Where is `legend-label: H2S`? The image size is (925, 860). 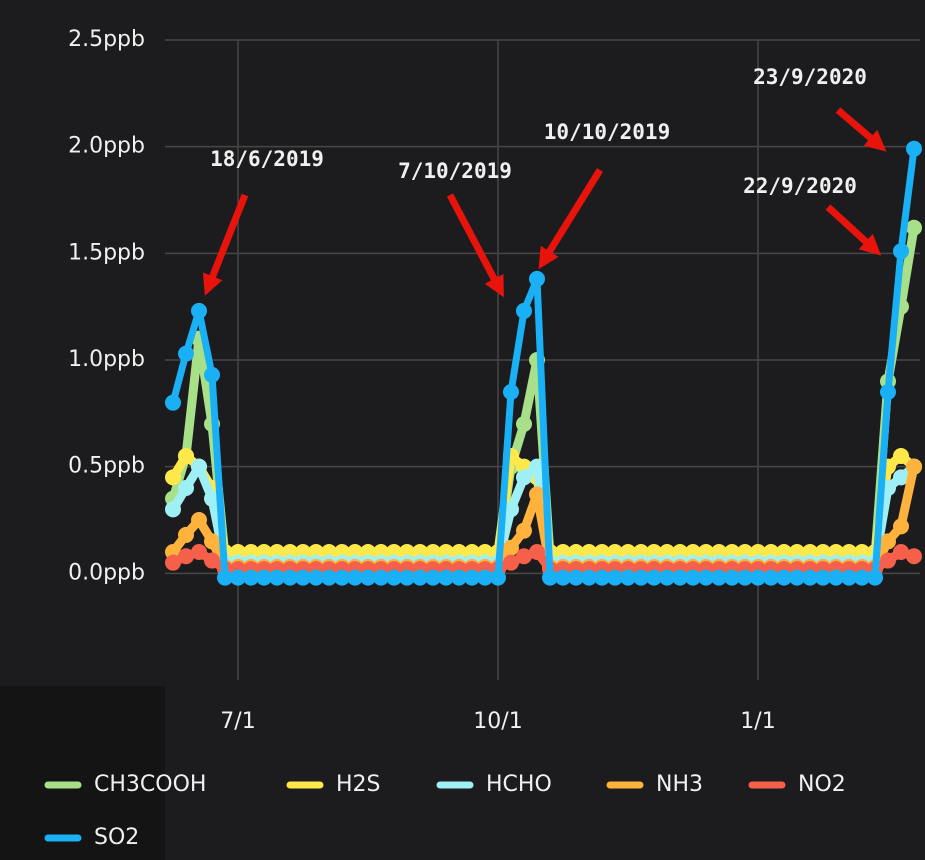
legend-label: H2S is located at coordinates (358, 784).